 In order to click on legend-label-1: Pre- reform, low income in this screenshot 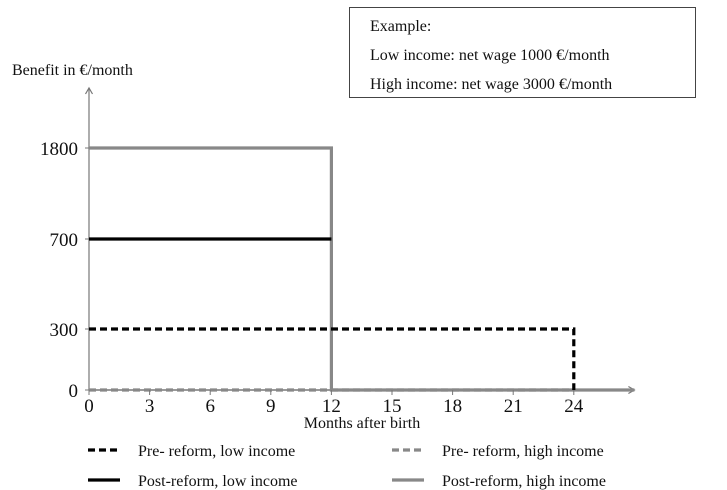, I will do `click(216, 451)`.